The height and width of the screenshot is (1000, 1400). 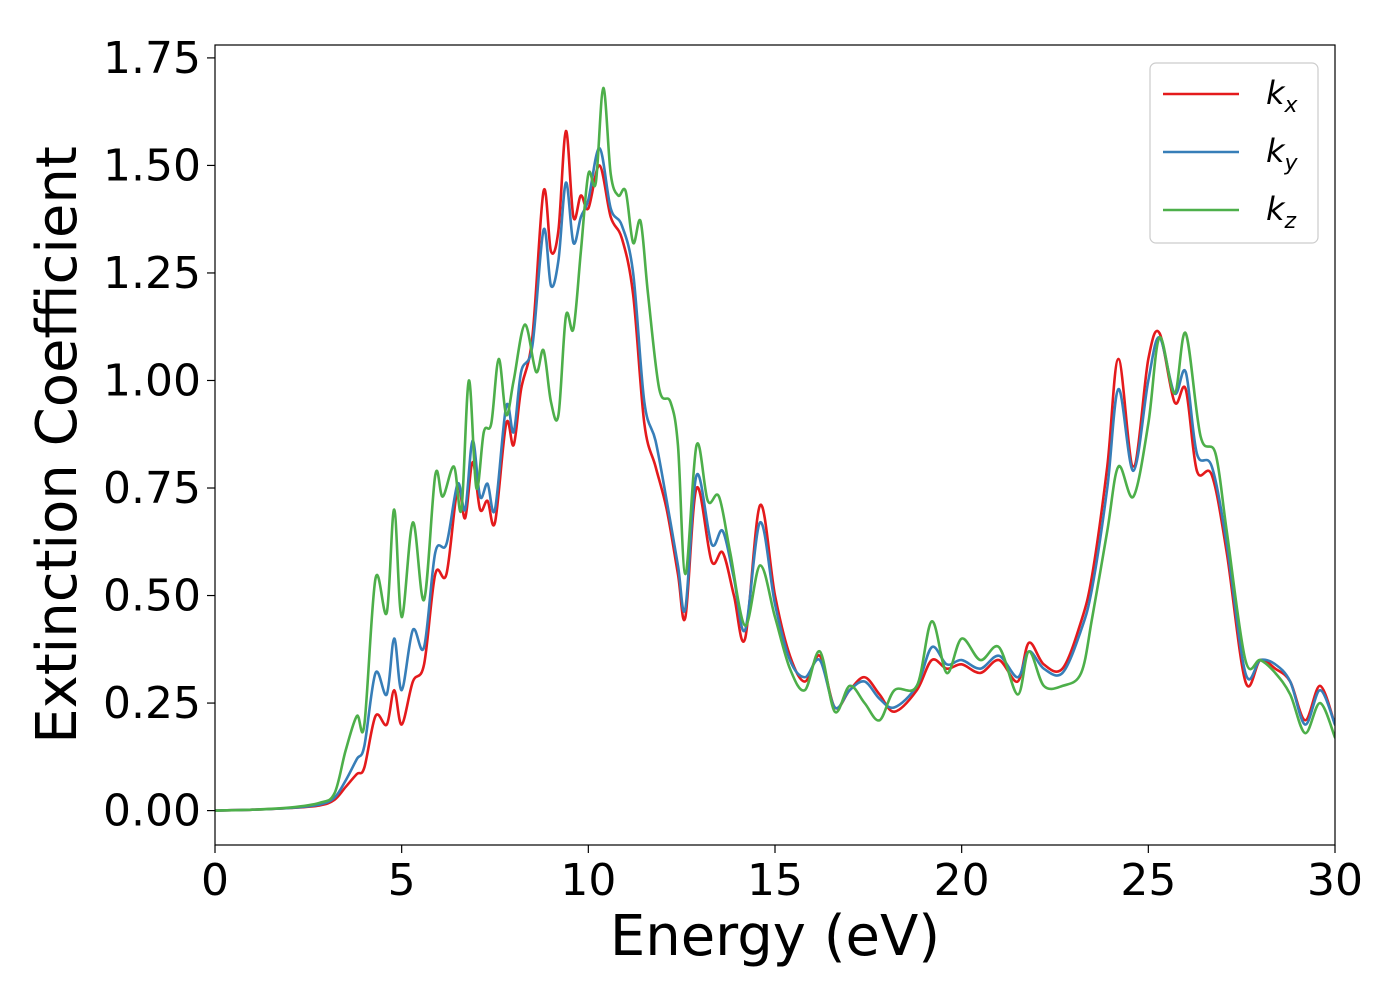 What do you see at coordinates (152, 596) in the screenshot?
I see `y-tick-label: 0.50` at bounding box center [152, 596].